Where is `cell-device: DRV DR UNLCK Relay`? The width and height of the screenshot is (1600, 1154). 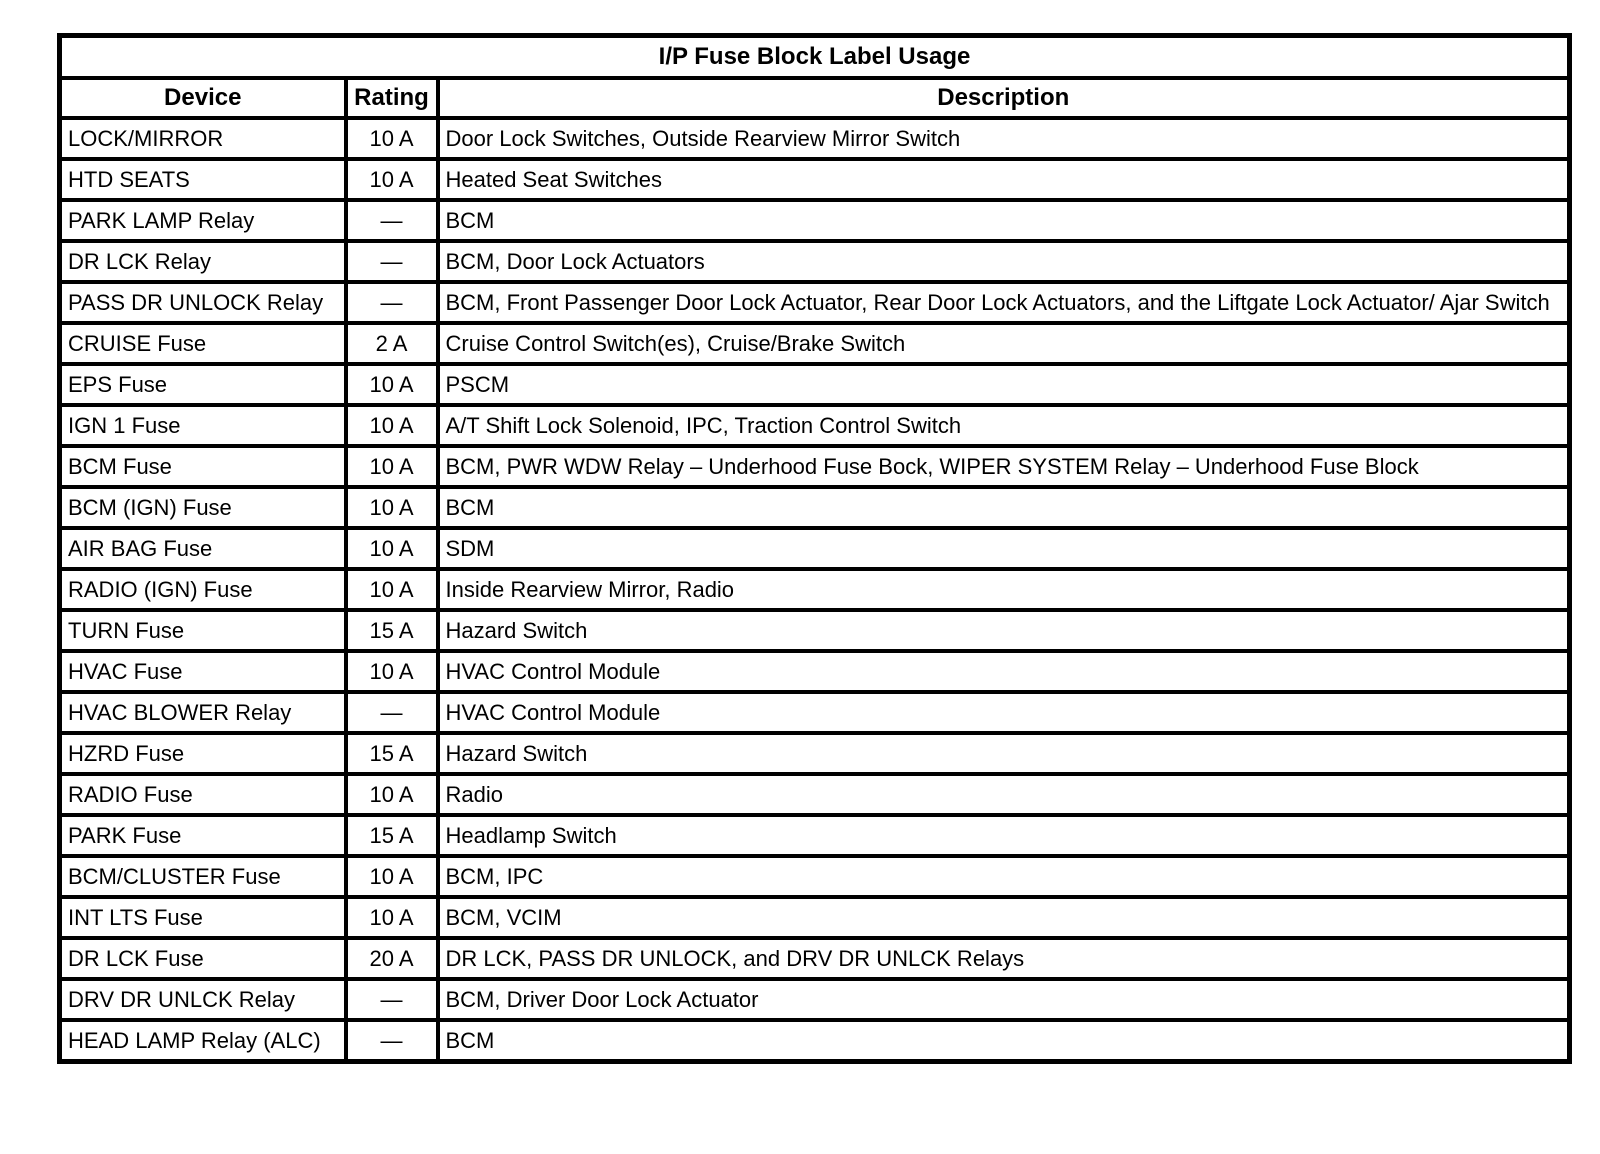 cell-device: DRV DR UNLCK Relay is located at coordinates (202, 999).